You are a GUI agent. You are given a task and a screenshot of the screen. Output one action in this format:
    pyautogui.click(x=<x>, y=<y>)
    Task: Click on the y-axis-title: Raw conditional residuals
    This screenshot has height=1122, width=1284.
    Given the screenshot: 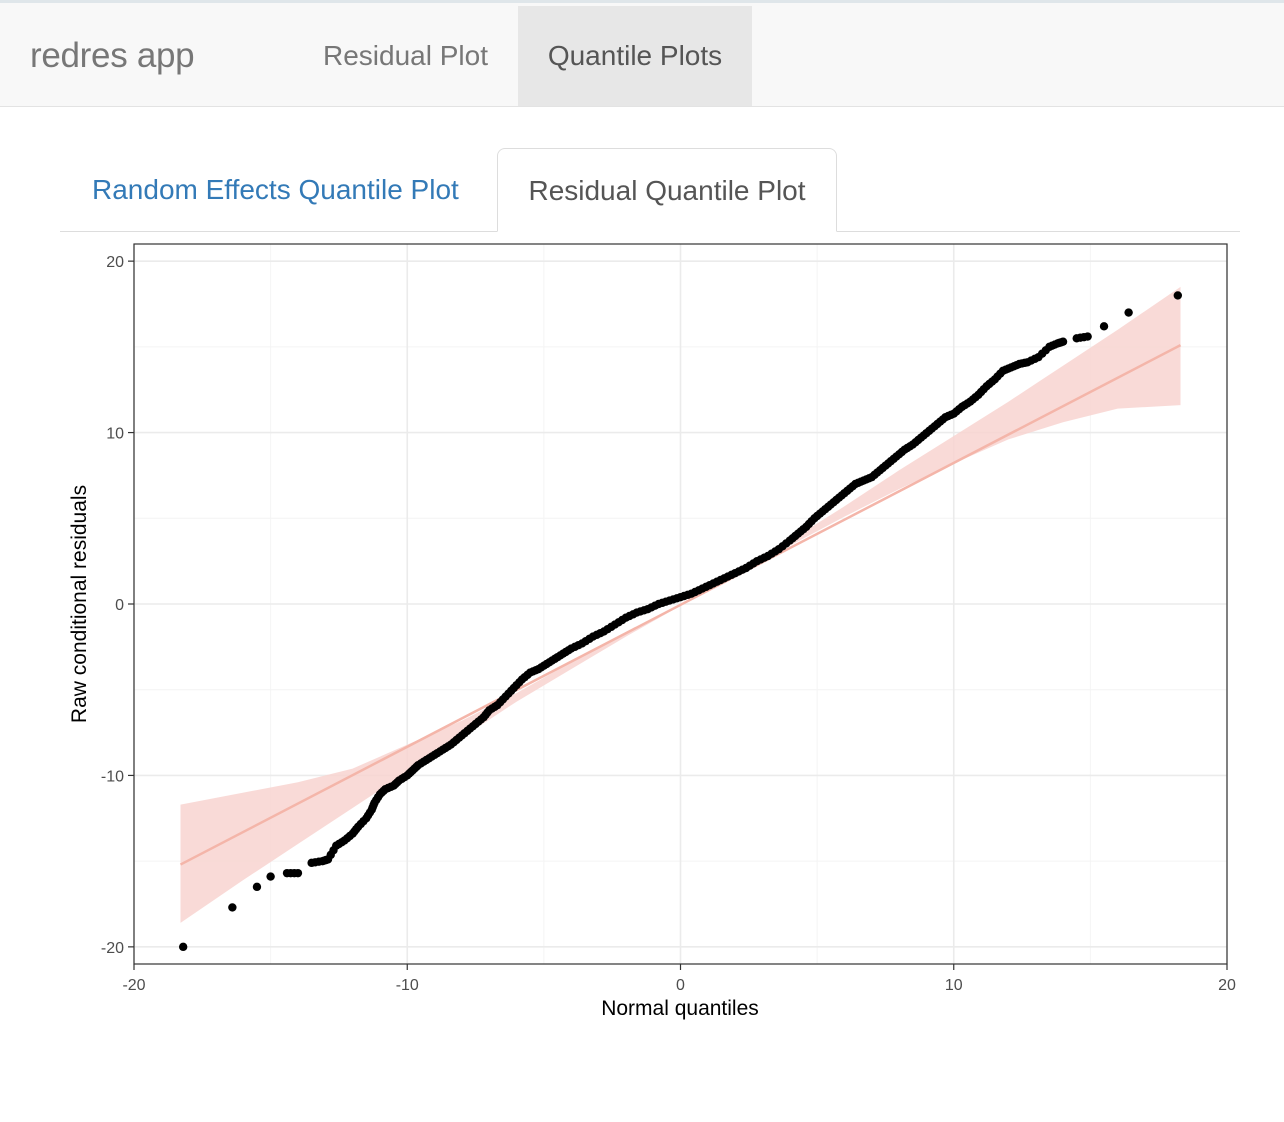 What is the action you would take?
    pyautogui.click(x=79, y=604)
    